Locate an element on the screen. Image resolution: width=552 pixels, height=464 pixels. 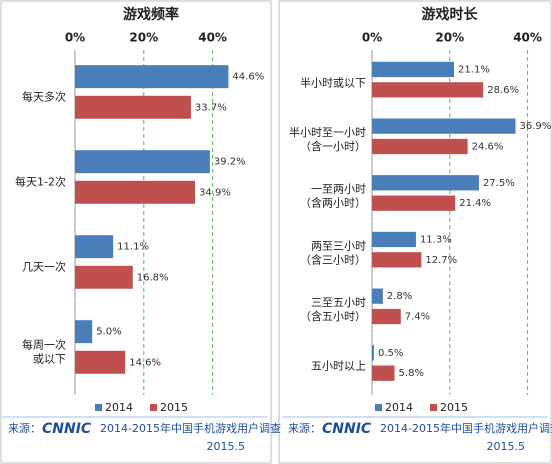
y-tick-label: 一至两小时（含两小时） is located at coordinates (333, 196).